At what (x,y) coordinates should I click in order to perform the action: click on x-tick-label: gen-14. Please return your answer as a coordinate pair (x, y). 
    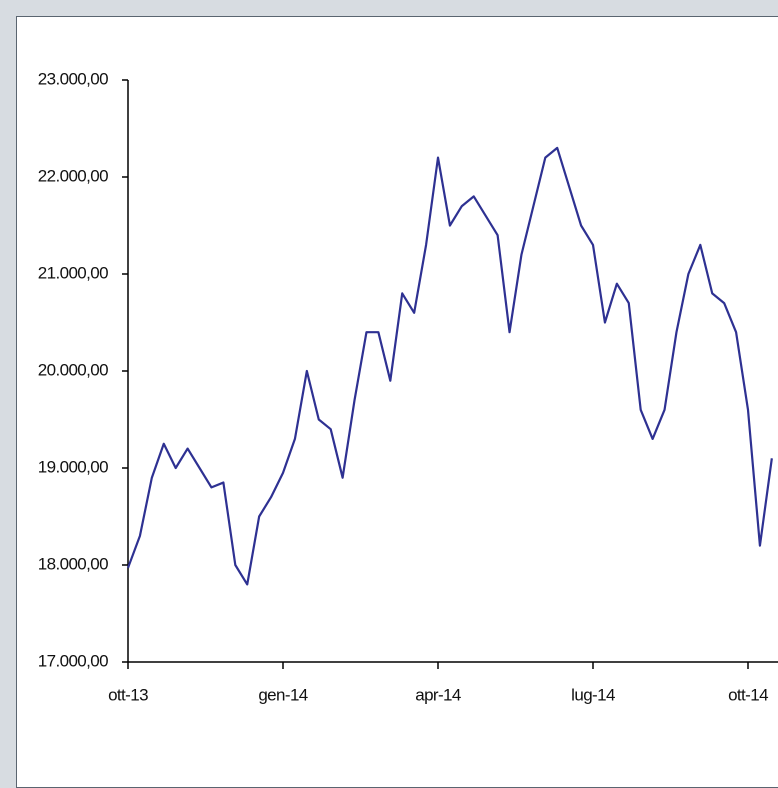
    Looking at the image, I should click on (282, 694).